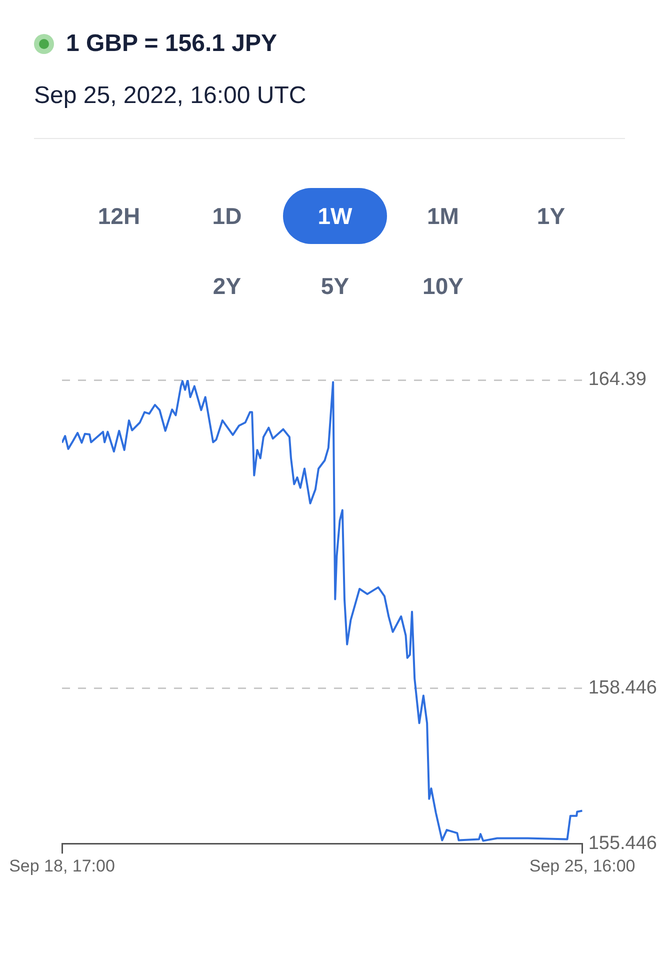 The image size is (669, 957). Describe the element at coordinates (551, 216) in the screenshot. I see `text: 1Y` at that location.